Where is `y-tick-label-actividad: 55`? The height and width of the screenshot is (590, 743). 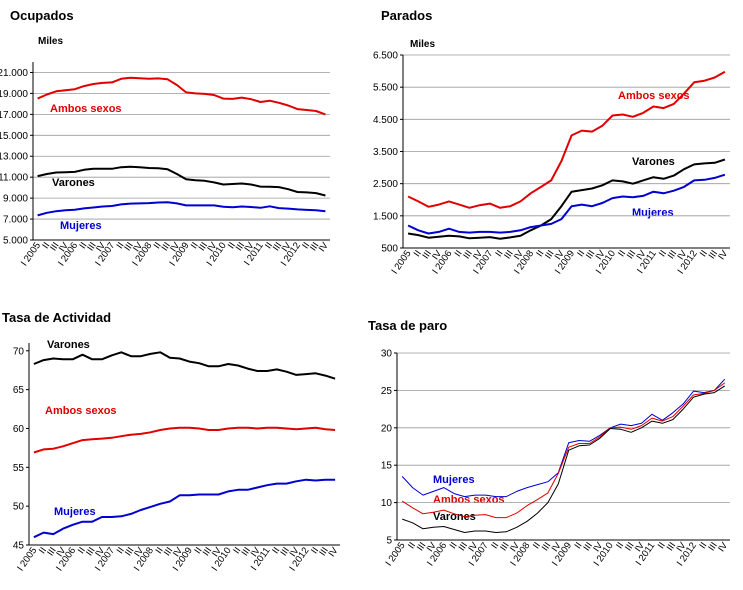
y-tick-label-actividad: 55 is located at coordinates (19, 468).